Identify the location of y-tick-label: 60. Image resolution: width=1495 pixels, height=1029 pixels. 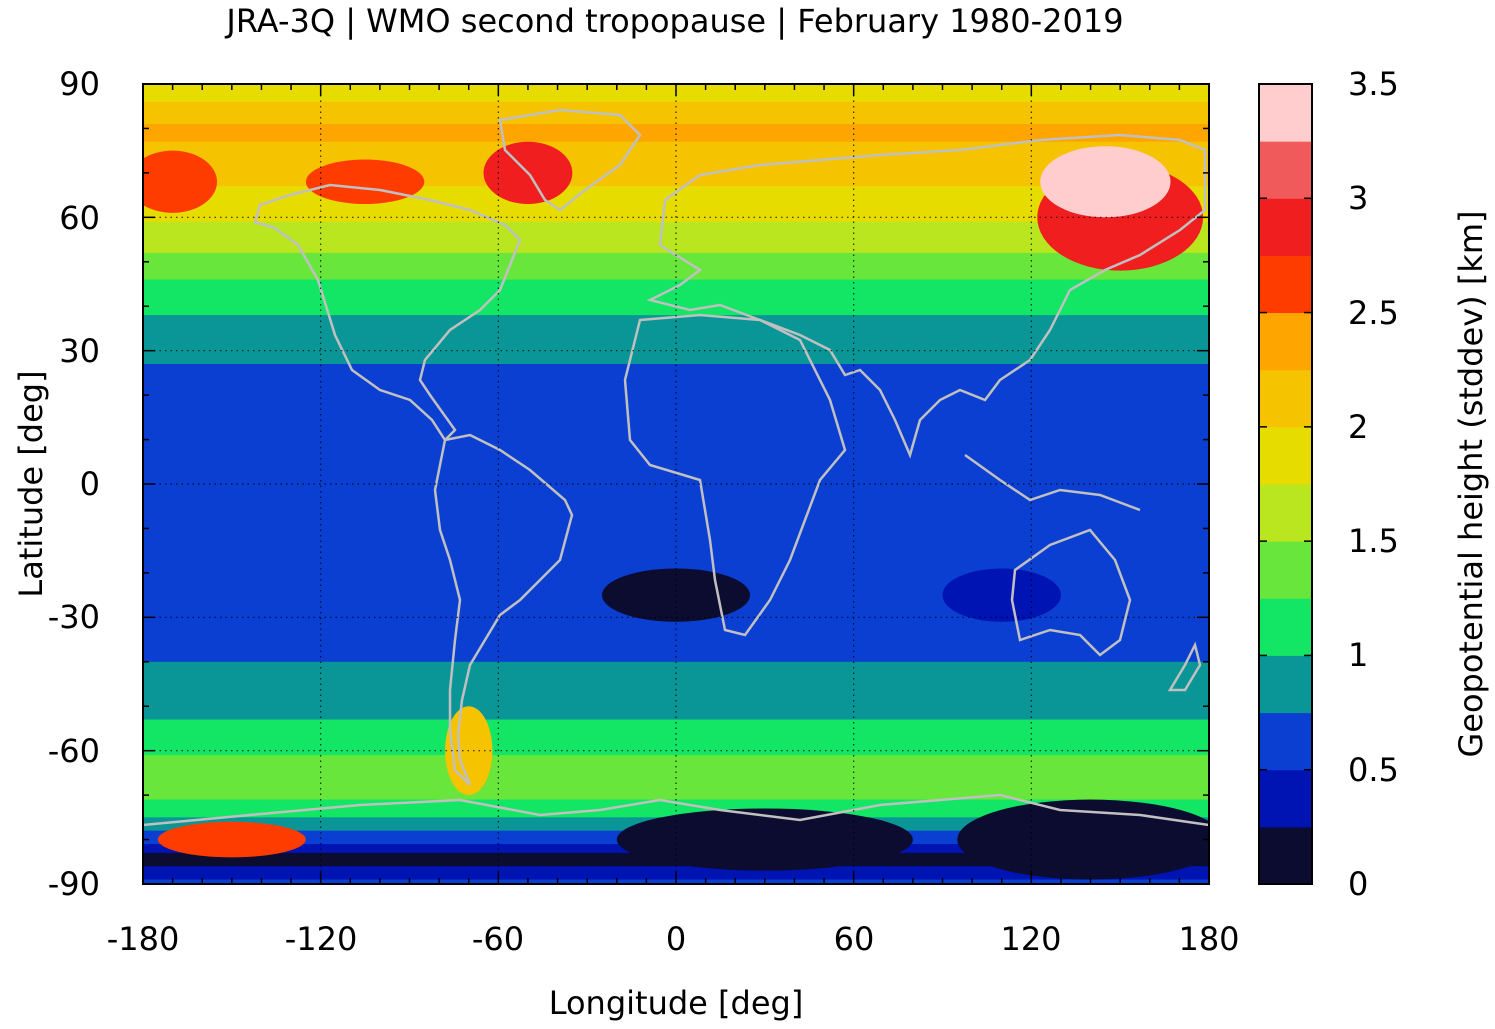
(79, 218).